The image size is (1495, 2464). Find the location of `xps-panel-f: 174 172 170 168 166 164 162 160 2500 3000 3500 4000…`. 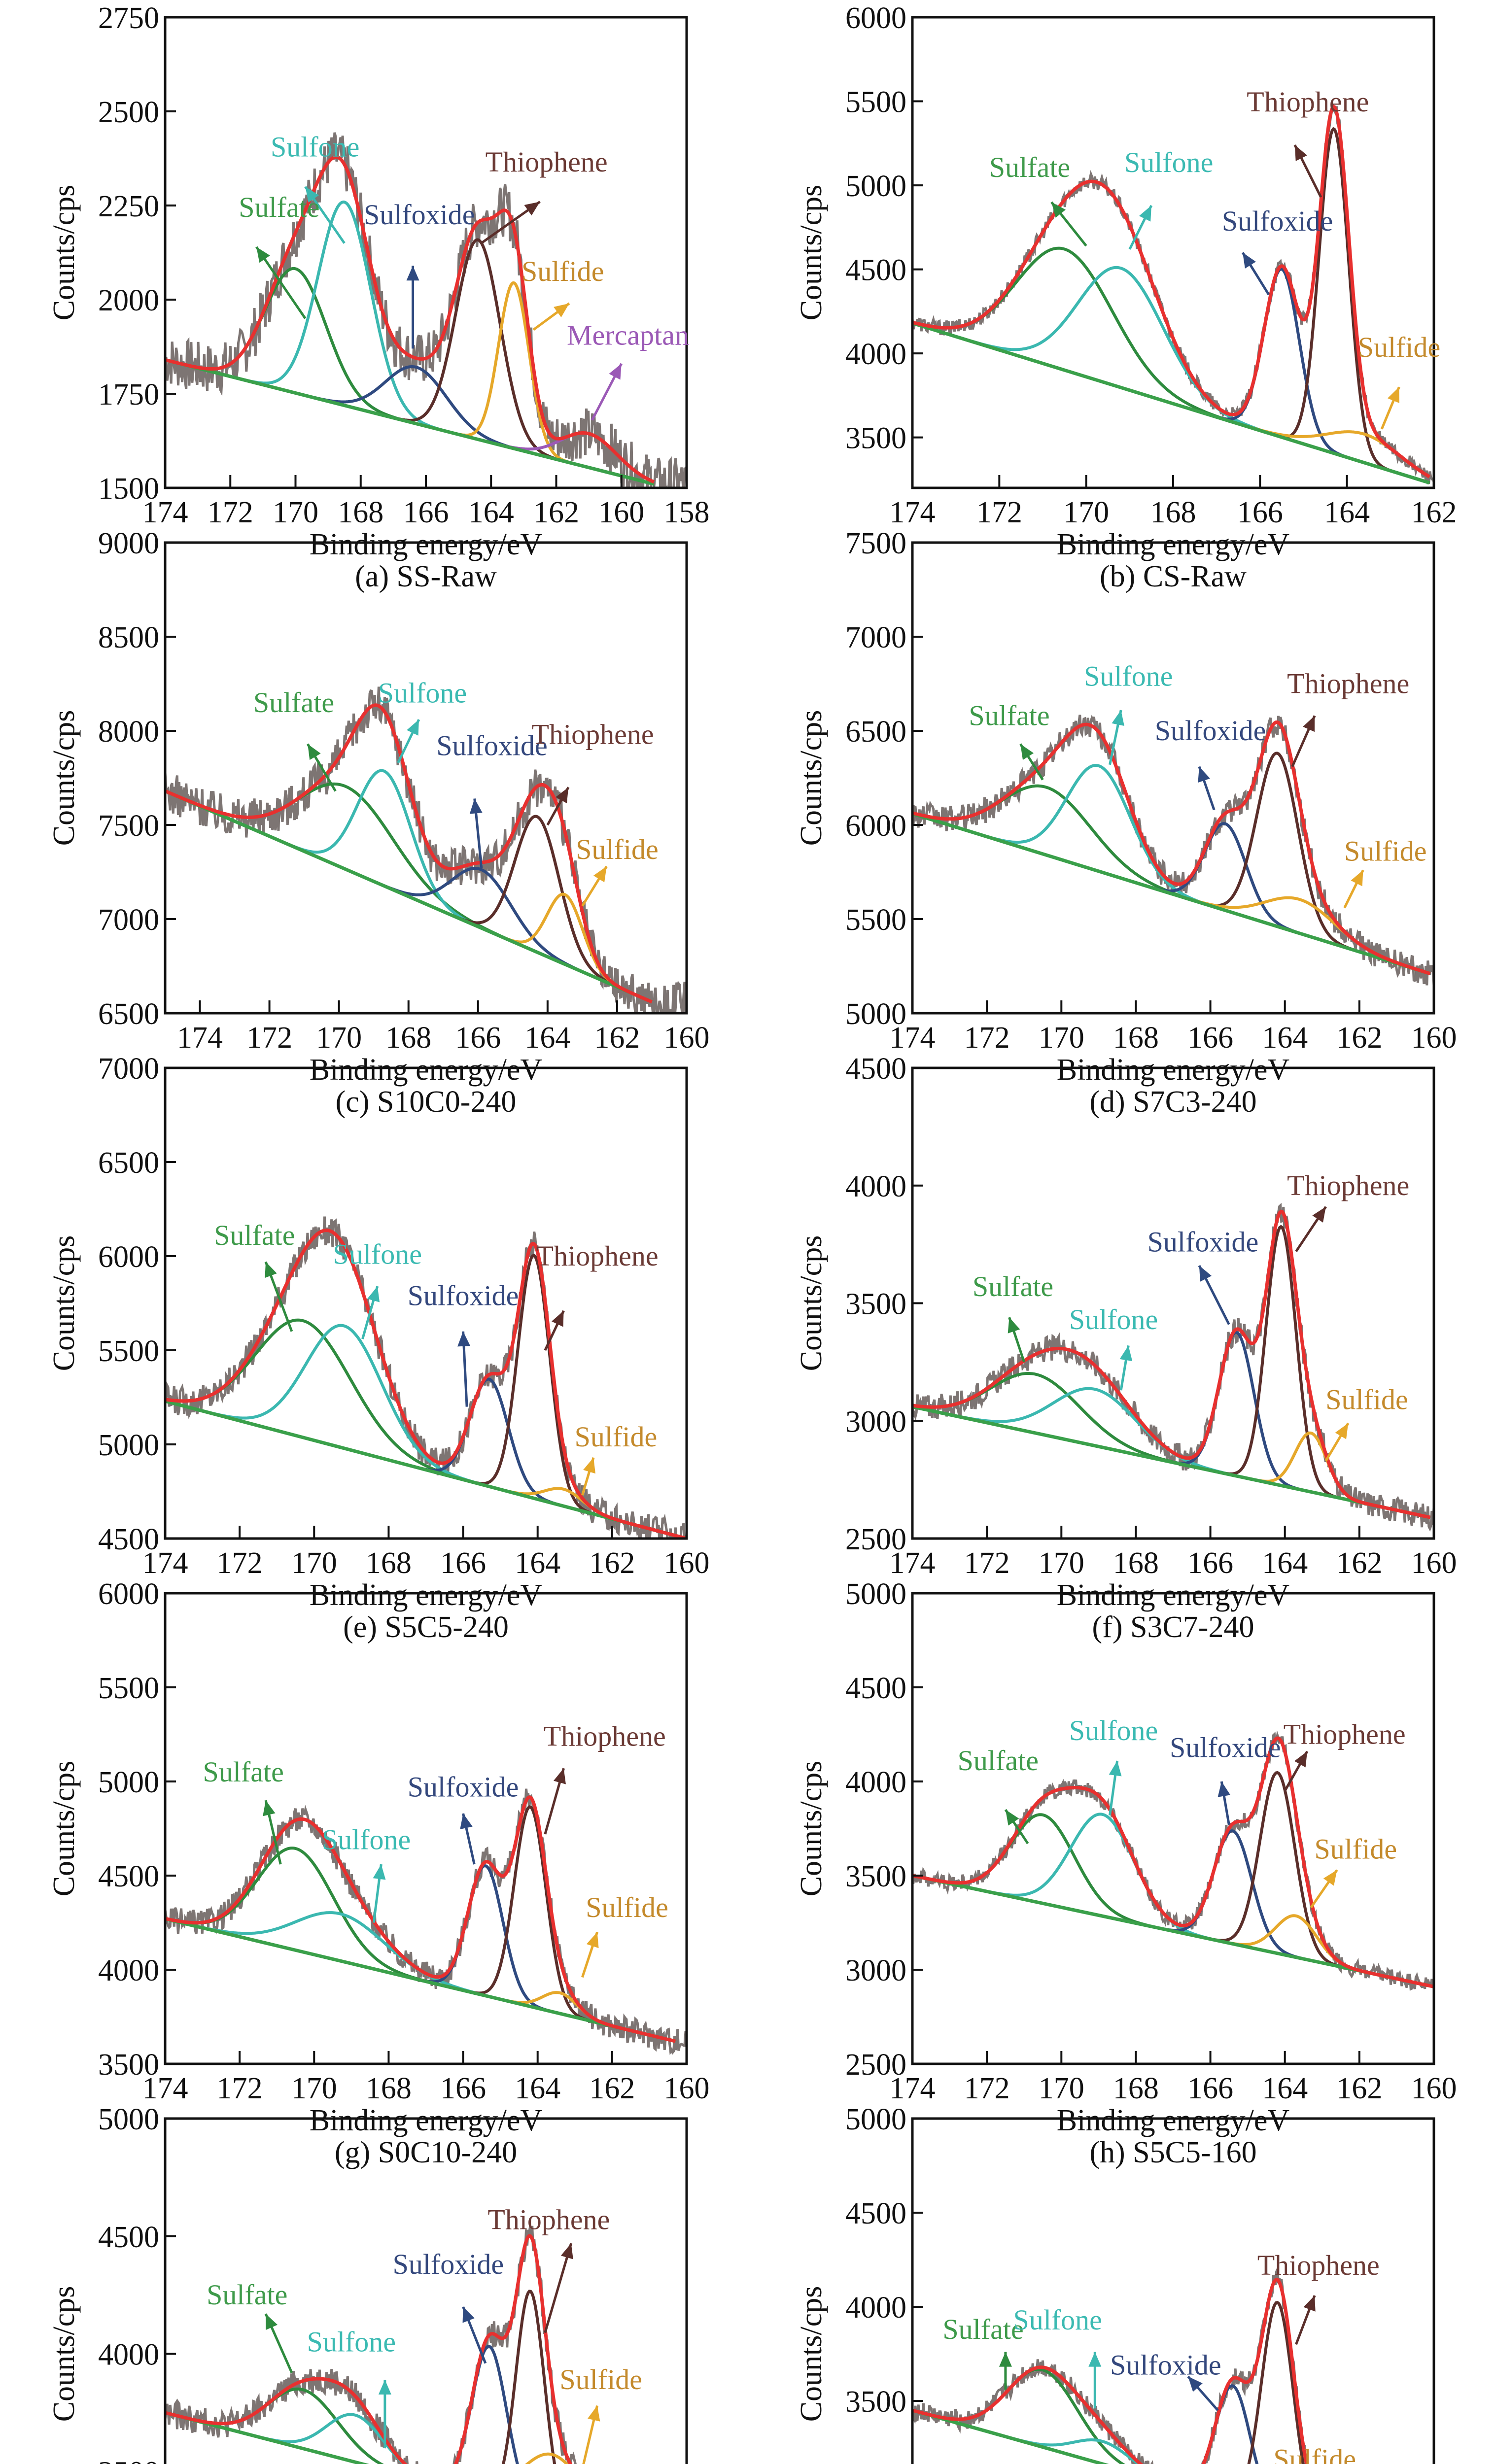

xps-panel-f: 174 172 170 168 166 164 162 160 2500 3000 3500 4000… is located at coordinates (1121, 1347).